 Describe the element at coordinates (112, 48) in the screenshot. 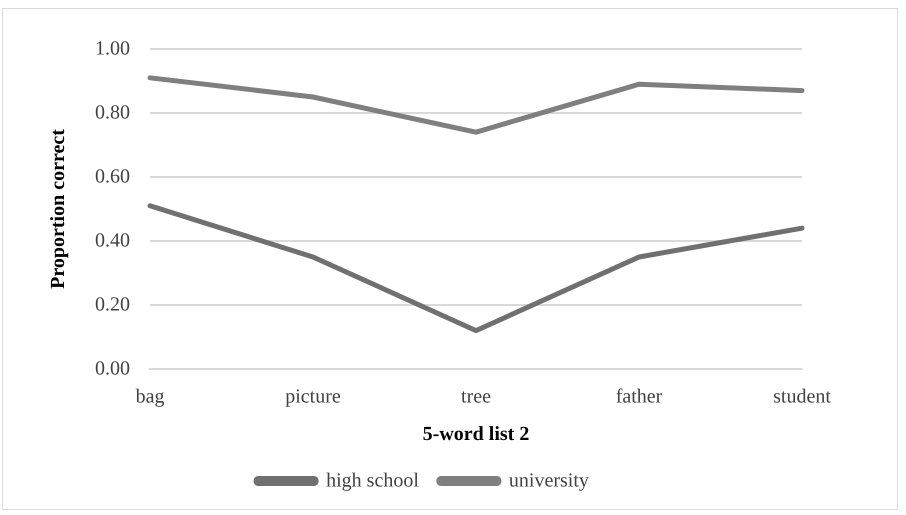

I see `y-tick-label: 1.00` at that location.